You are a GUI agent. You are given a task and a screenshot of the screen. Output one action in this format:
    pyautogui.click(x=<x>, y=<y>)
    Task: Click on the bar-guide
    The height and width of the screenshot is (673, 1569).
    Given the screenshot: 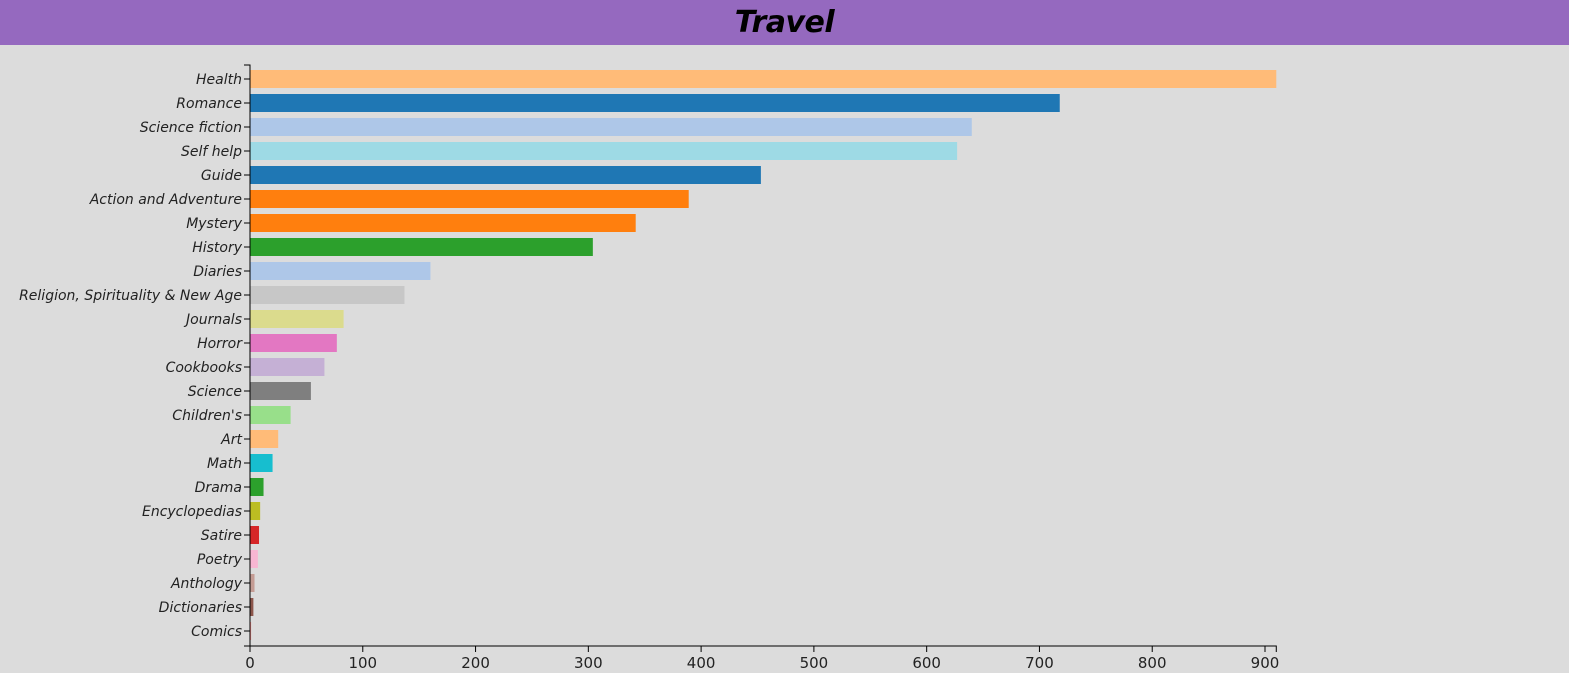 What is the action you would take?
    pyautogui.click(x=505, y=175)
    